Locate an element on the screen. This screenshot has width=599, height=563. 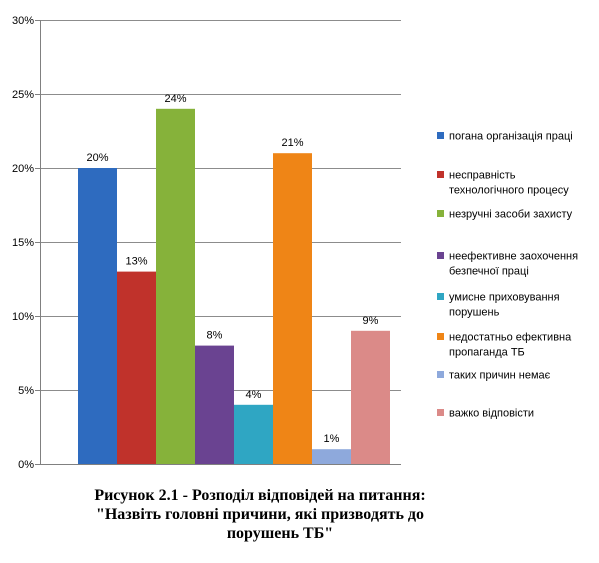
y-tick-label: 30% is located at coordinates (23, 21).